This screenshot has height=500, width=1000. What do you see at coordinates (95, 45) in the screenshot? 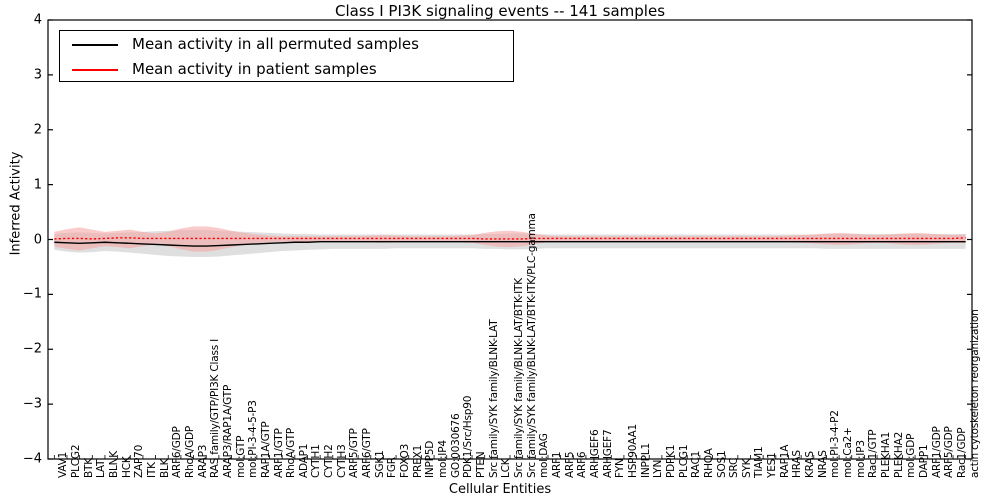
I see `legend-swatch-permuted` at bounding box center [95, 45].